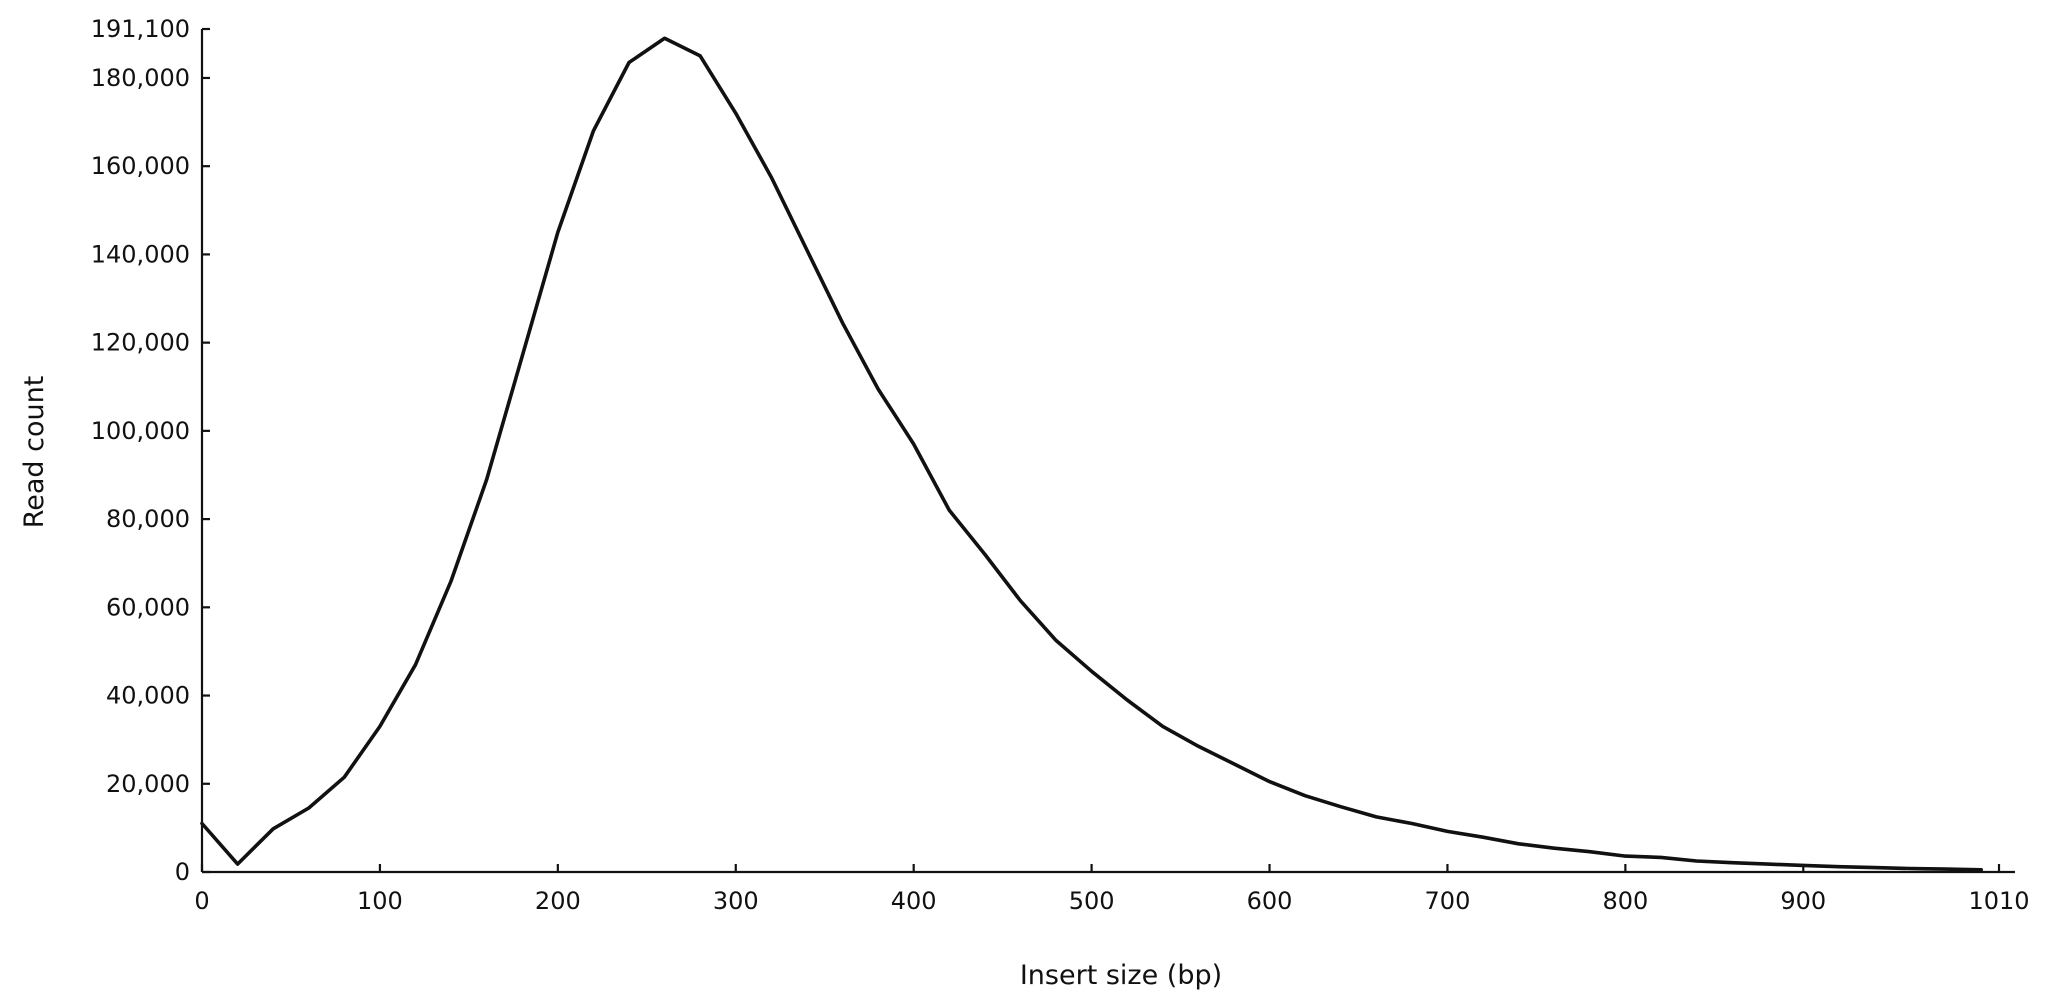  I want to click on y-tick-label: 60,000, so click(148, 607).